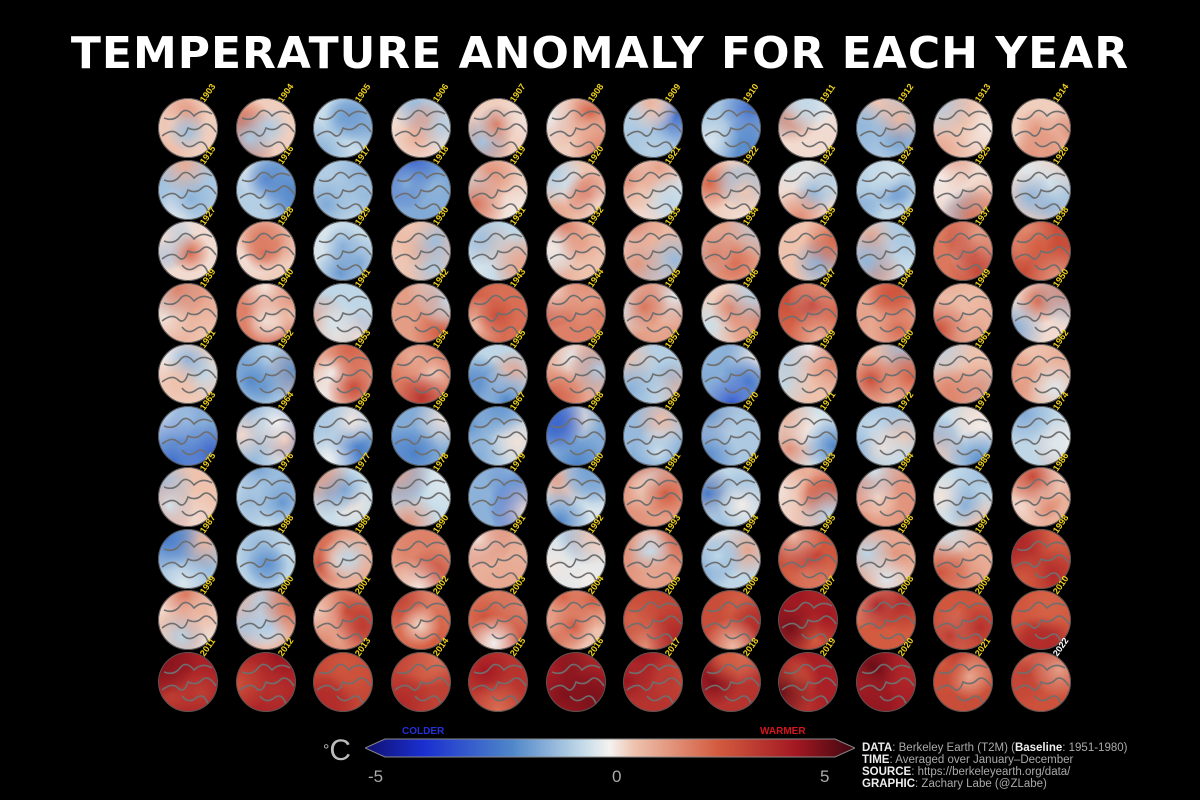  I want to click on year-map-2000: 2000, so click(265, 612).